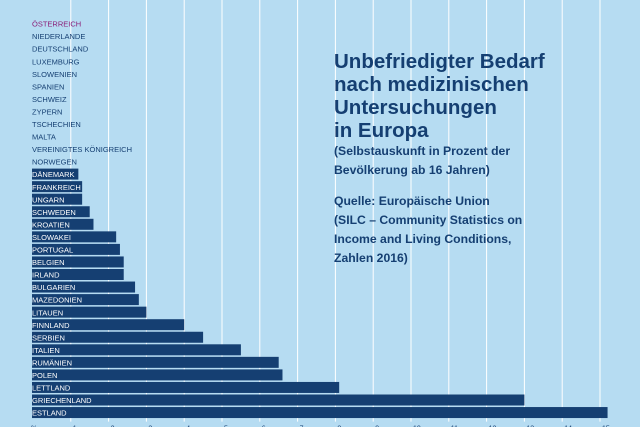  What do you see at coordinates (49, 99) in the screenshot?
I see `category-label: SCHWEIZ` at bounding box center [49, 99].